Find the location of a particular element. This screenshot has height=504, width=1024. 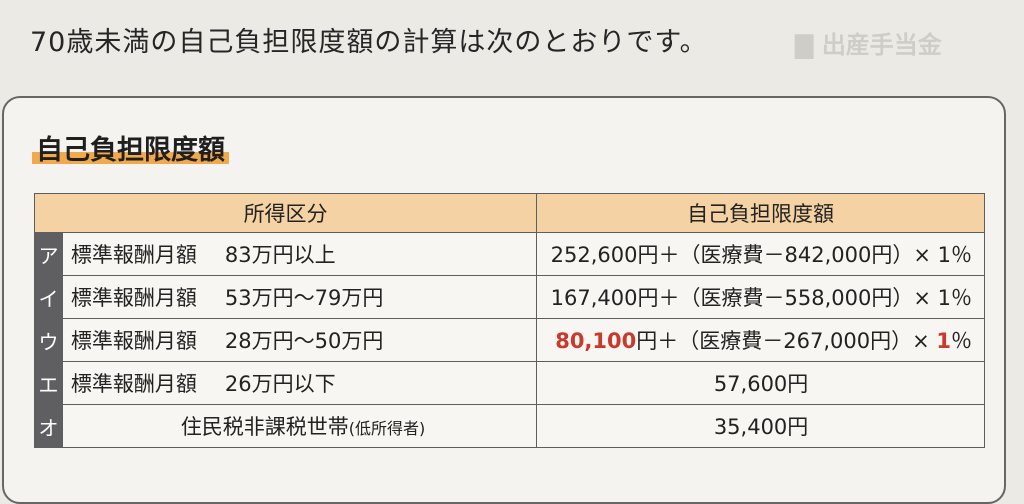

table-header-row: 所得区分 自己負担限度額 is located at coordinates (509, 213).